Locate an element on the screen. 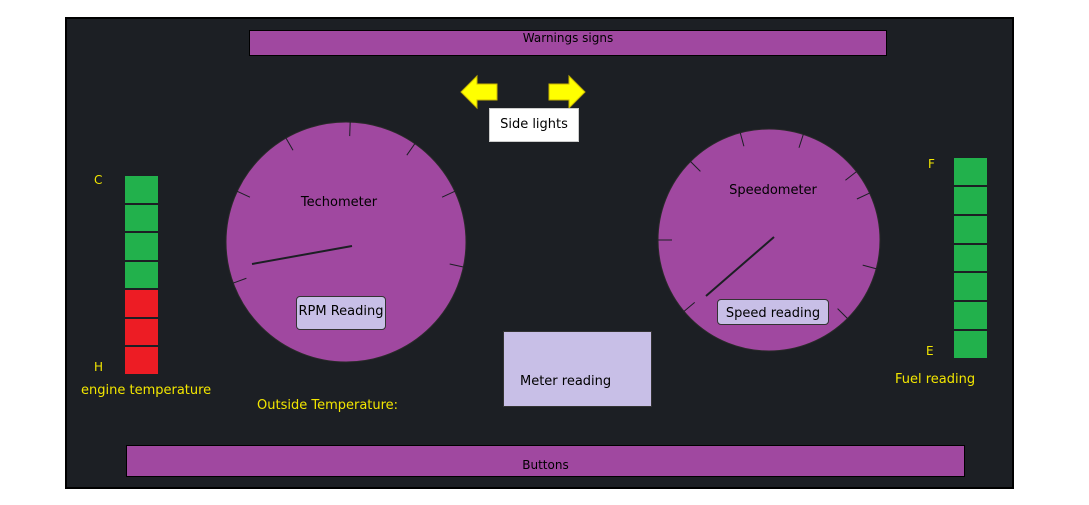  engine-temp-bottom-label: H is located at coordinates (99, 367).